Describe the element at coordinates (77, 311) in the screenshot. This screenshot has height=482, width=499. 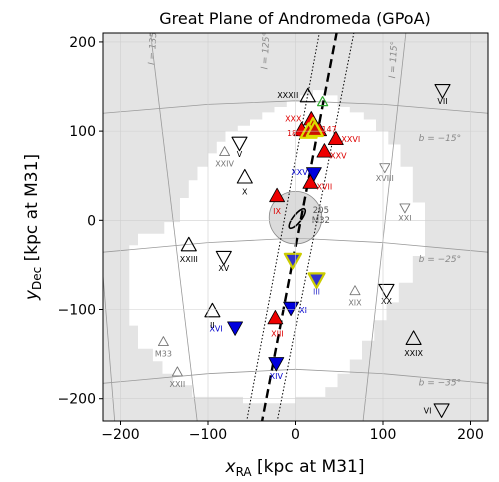
I see `y-tick-label: −100` at that location.